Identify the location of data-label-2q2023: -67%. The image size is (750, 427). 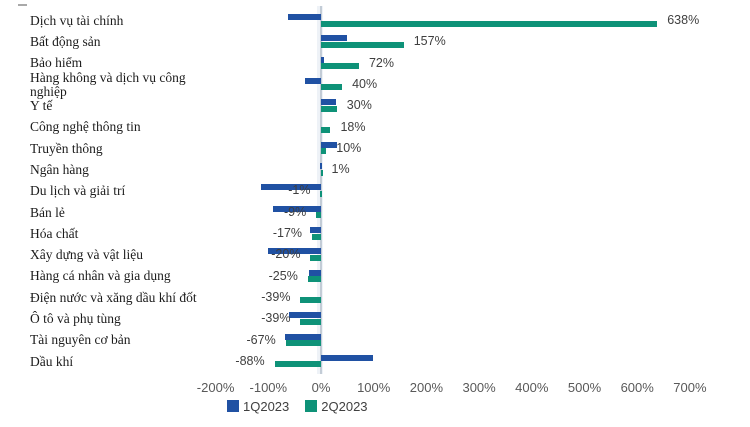
(261, 339).